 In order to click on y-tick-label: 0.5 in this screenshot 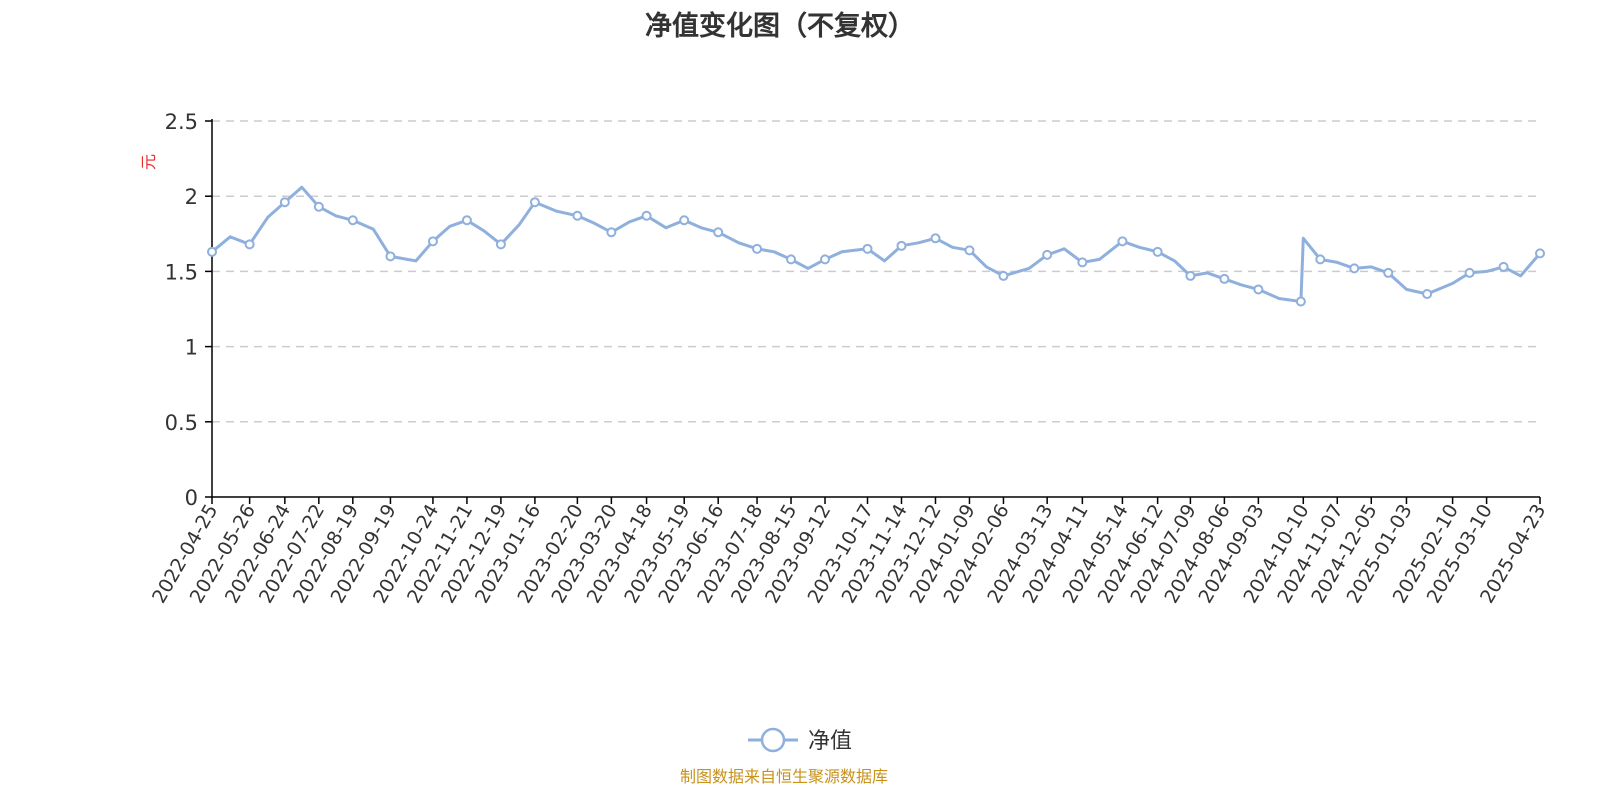, I will do `click(181, 423)`.